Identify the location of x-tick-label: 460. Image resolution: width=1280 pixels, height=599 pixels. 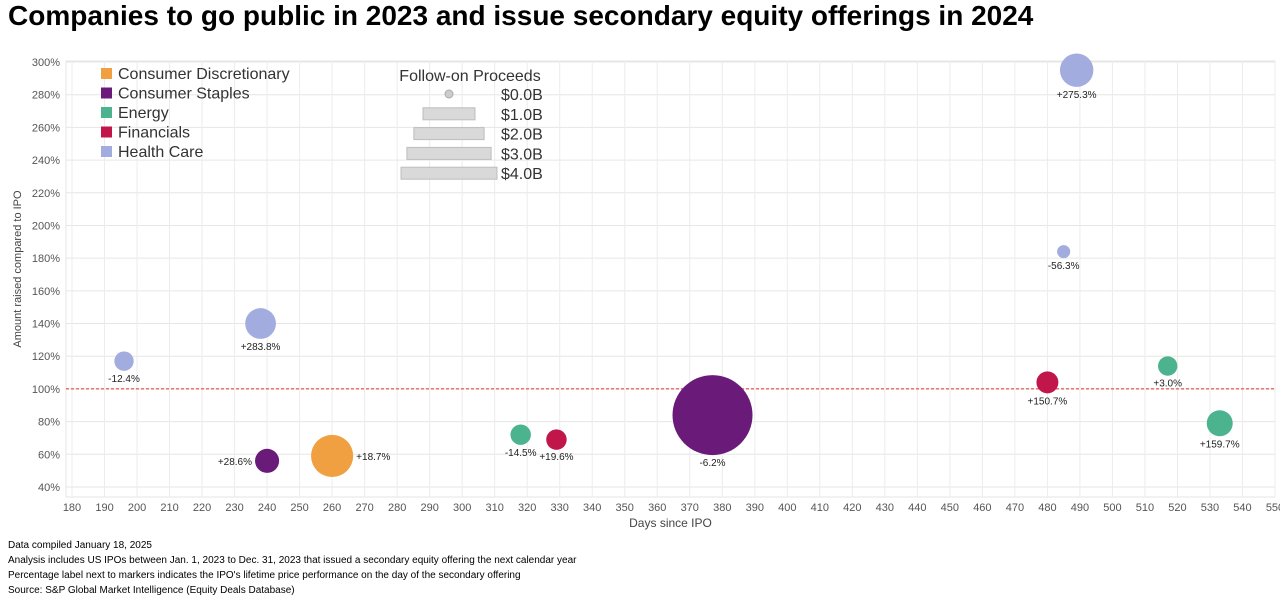
(982, 508).